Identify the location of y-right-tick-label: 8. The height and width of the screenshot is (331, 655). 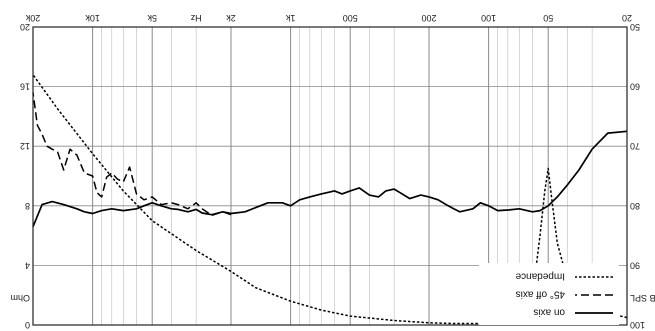
(27, 206).